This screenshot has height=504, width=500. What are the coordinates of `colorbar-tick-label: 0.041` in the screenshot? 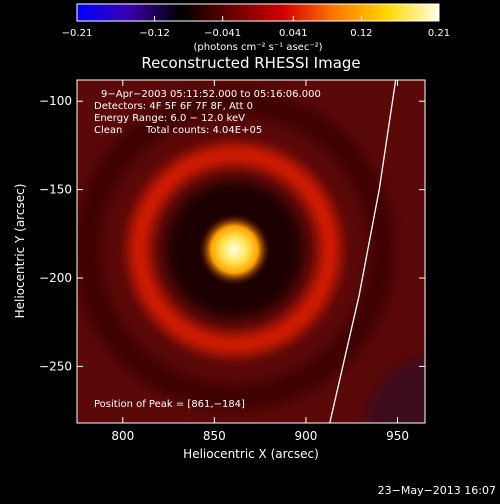 It's located at (293, 33).